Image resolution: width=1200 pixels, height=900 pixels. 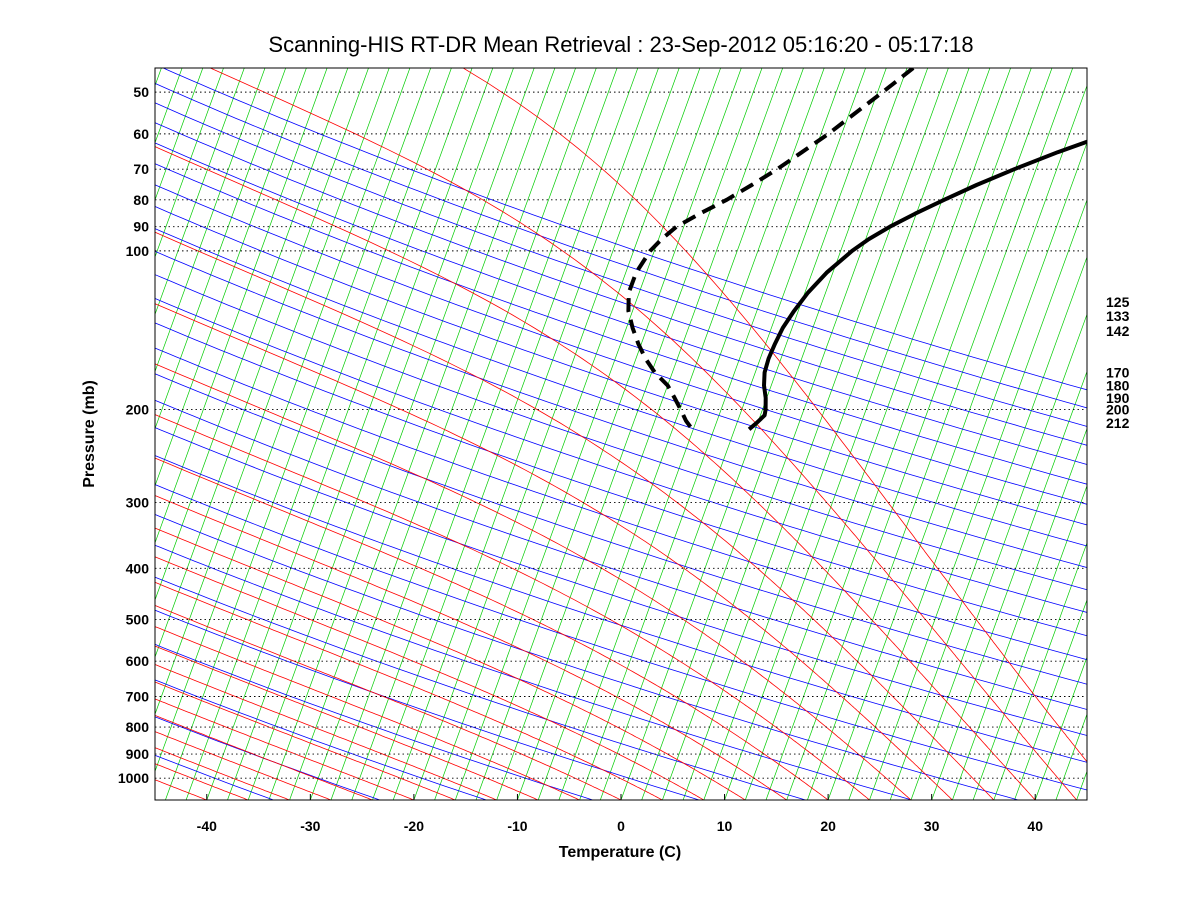 What do you see at coordinates (141, 200) in the screenshot?
I see `y-tick-label: 80` at bounding box center [141, 200].